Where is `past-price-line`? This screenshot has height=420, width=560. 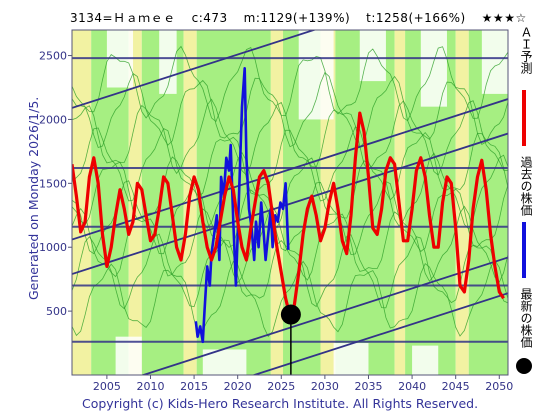 past-price-line is located at coordinates (242, 205).